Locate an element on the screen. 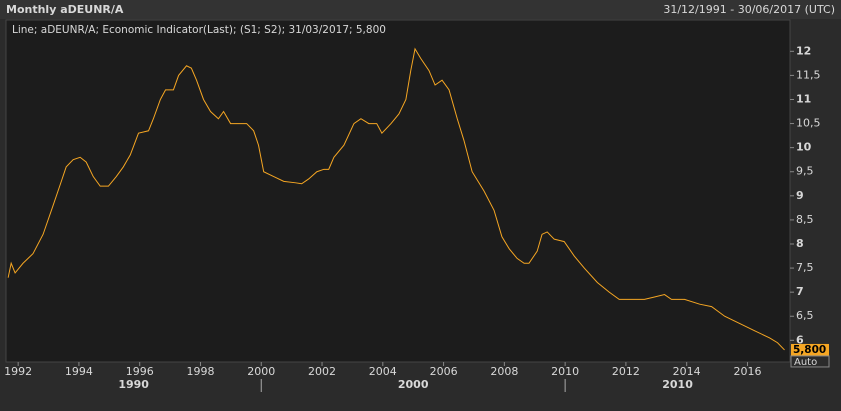 The height and width of the screenshot is (411, 841). header-bar is located at coordinates (420, 9).